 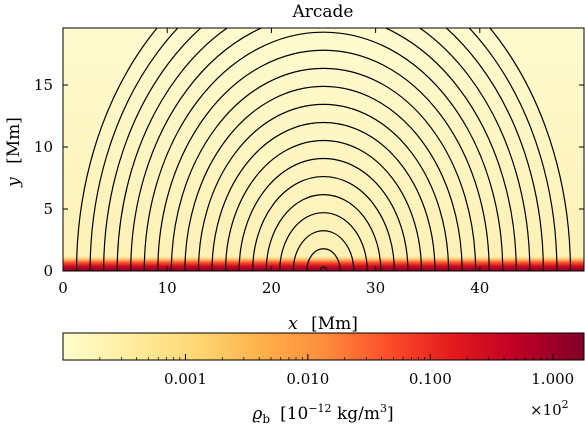 I want to click on colorbar-multiplier-base: ×10, so click(x=546, y=410).